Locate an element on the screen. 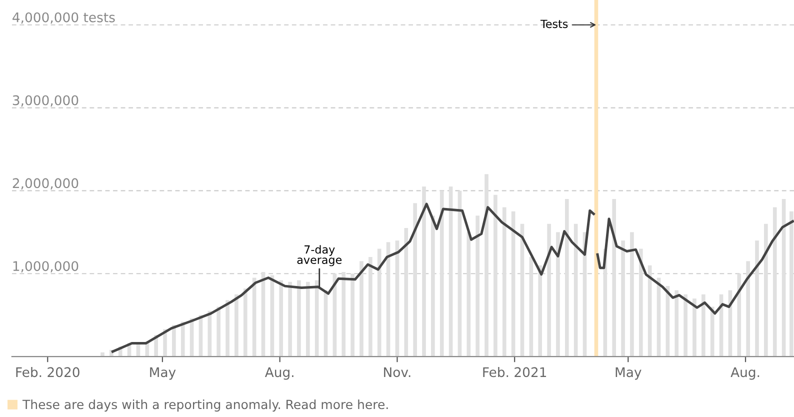 The height and width of the screenshot is (417, 794). y-tick-label: 3,000,000 is located at coordinates (45, 101).